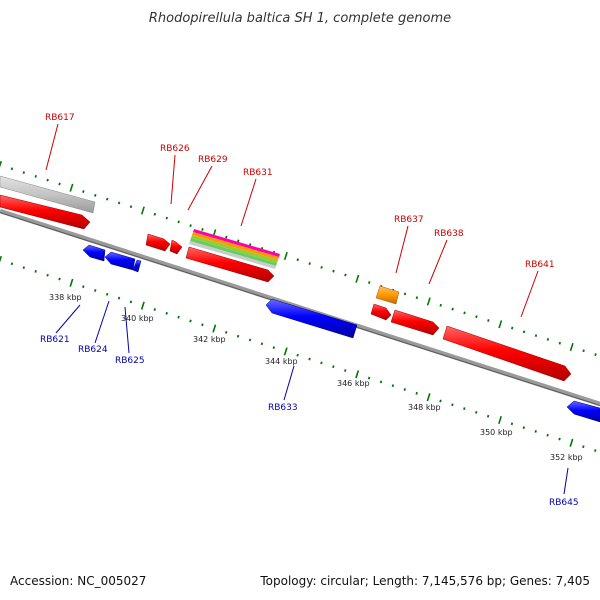 Image resolution: width=600 pixels, height=600 pixels. Describe the element at coordinates (507, 353) in the screenshot. I see `gene-rb641-arrow` at that location.